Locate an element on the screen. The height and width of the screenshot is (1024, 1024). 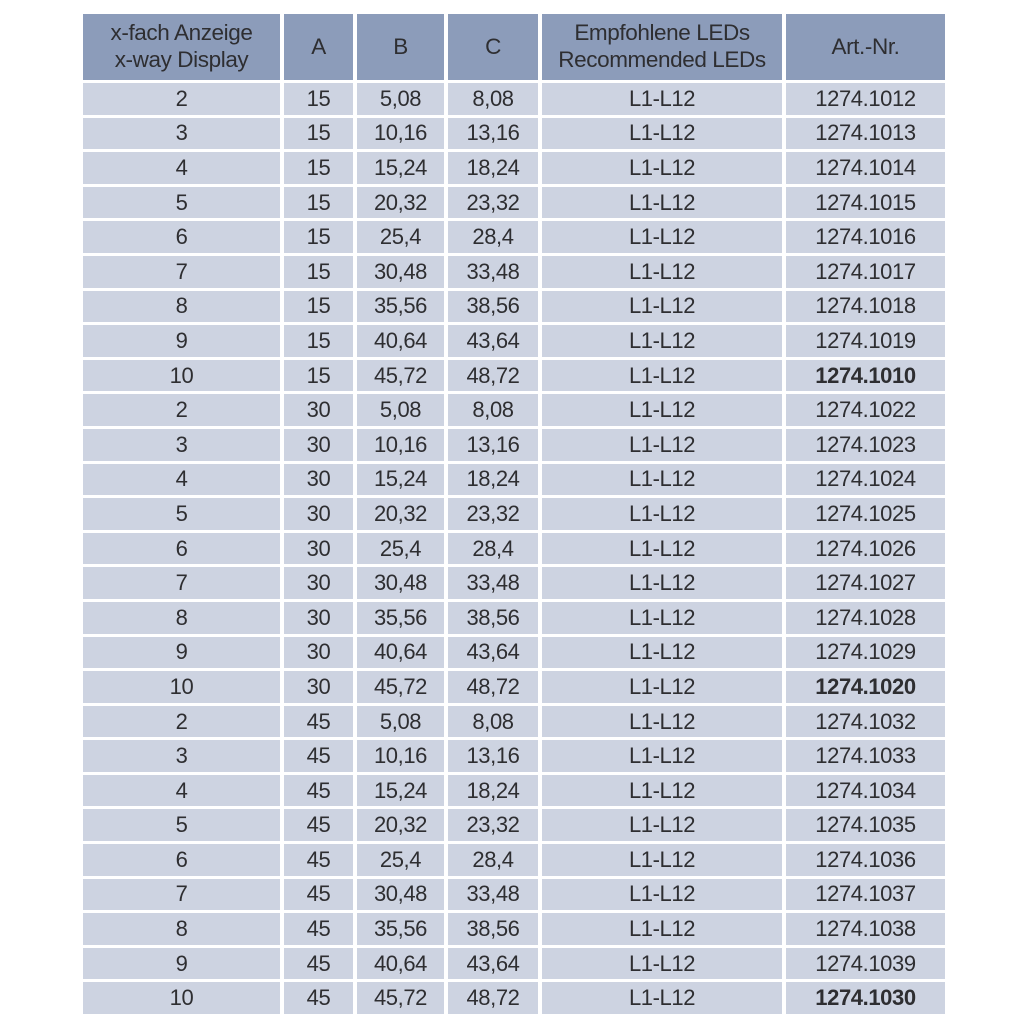
cell-art-nr: 1274.1033 is located at coordinates (865, 756).